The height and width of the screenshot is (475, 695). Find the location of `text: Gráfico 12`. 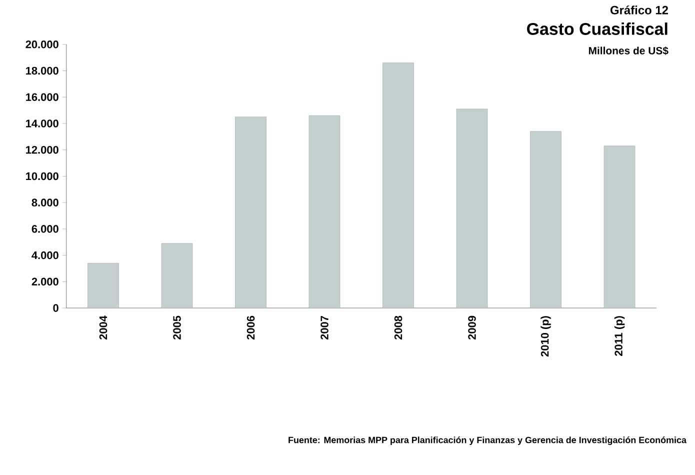

text: Gráfico 12 is located at coordinates (639, 10).